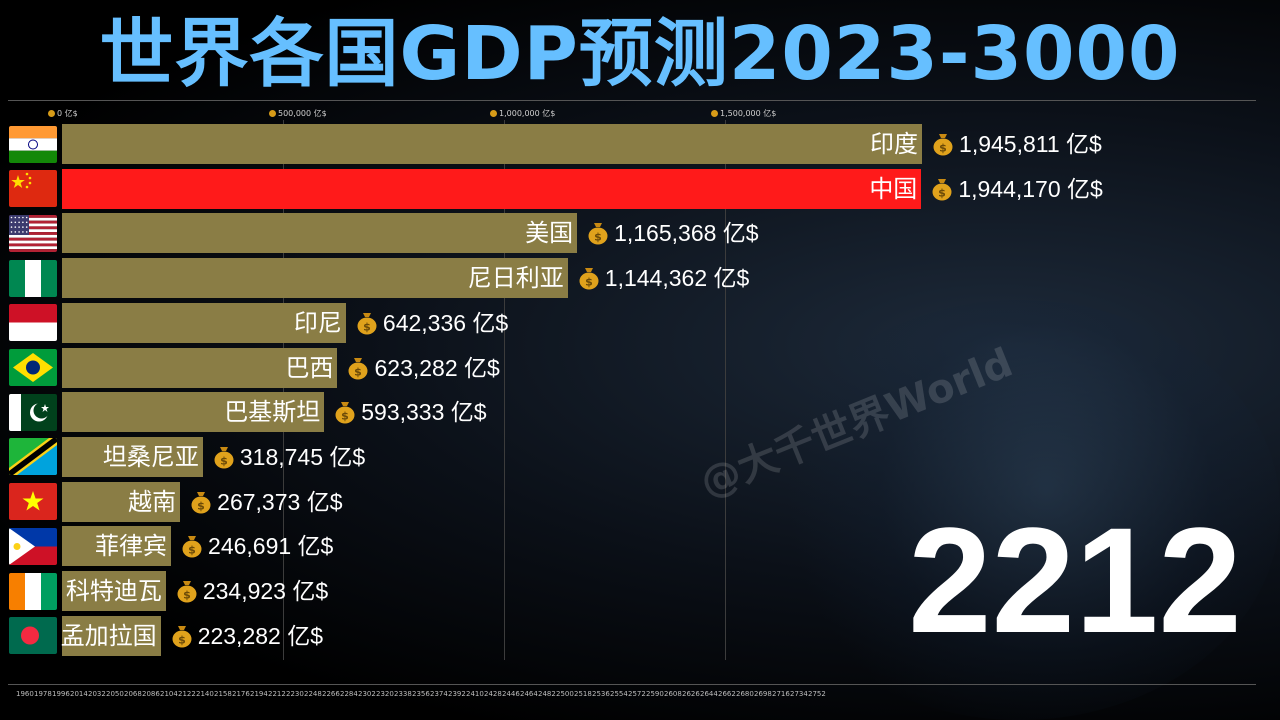  Describe the element at coordinates (1075, 580) in the screenshot. I see `current-year: 2212` at that location.